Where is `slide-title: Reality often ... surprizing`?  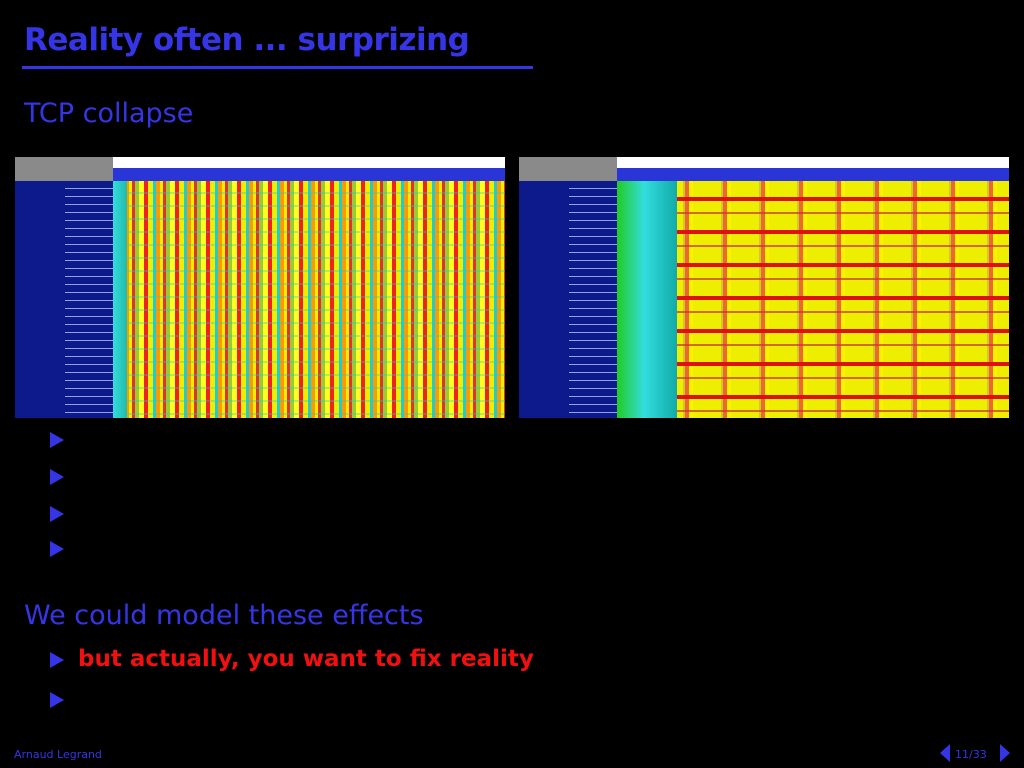
slide-title: Reality often ... surprizing is located at coordinates (247, 40).